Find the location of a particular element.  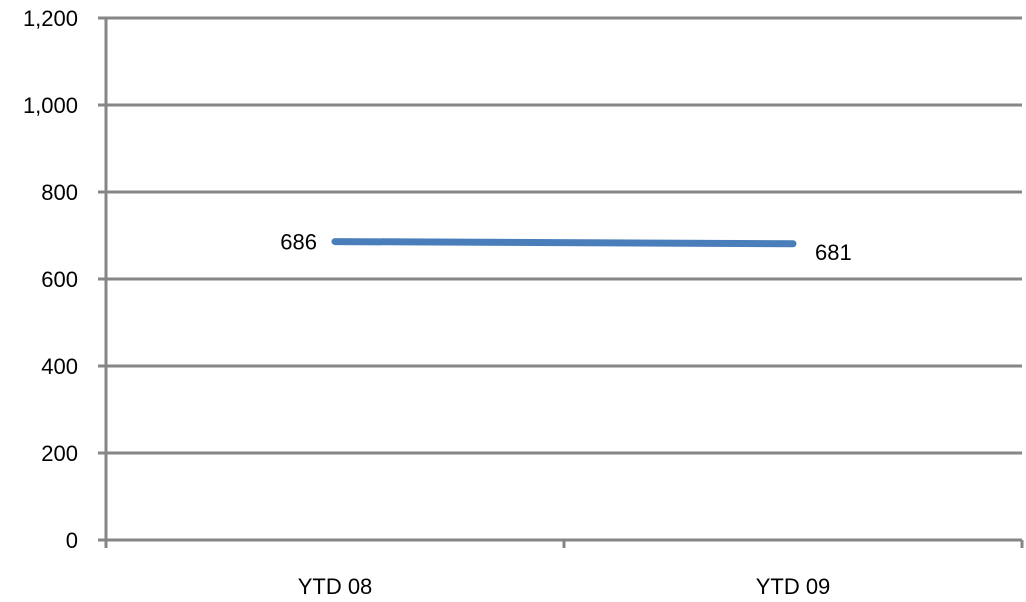

y-tick-label: 600 is located at coordinates (59, 279).